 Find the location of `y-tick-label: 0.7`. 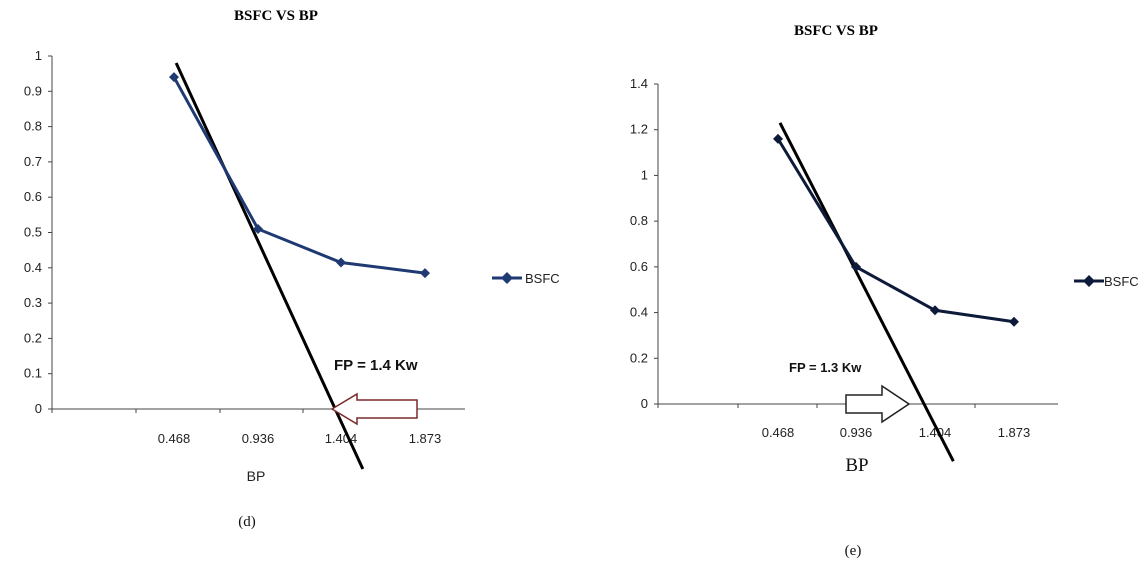

y-tick-label: 0.7 is located at coordinates (33, 161).